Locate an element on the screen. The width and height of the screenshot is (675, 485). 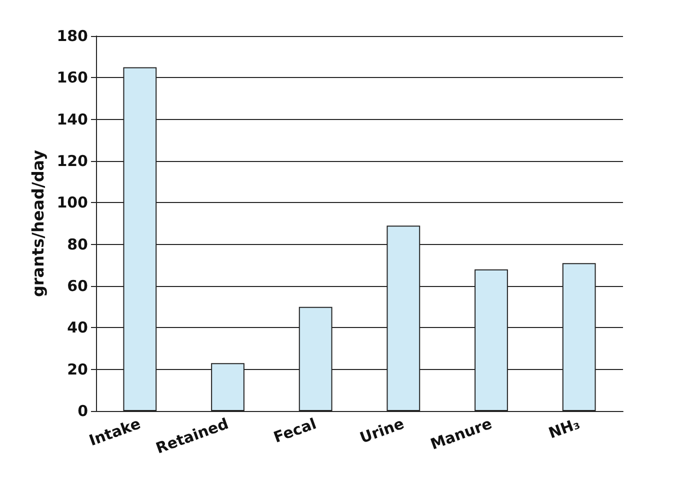
y-tick-label: 40 is located at coordinates (77, 327).